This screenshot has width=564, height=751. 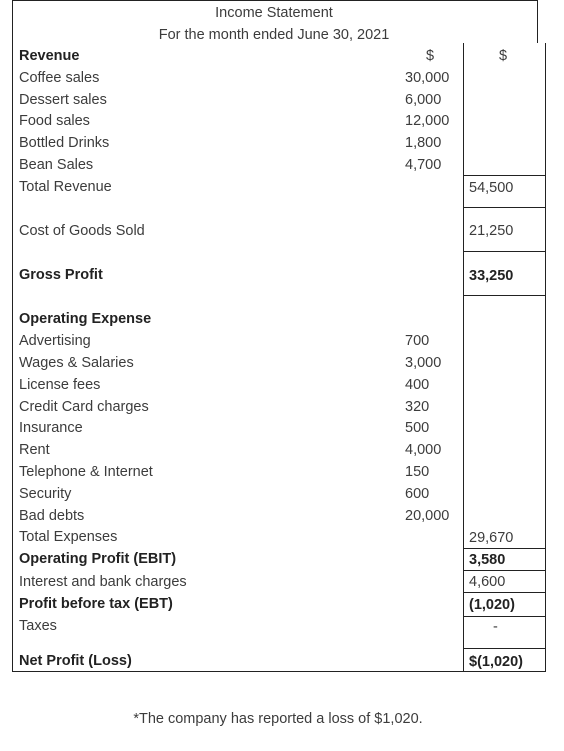 I want to click on frame-bottom-line, so click(x=279, y=671).